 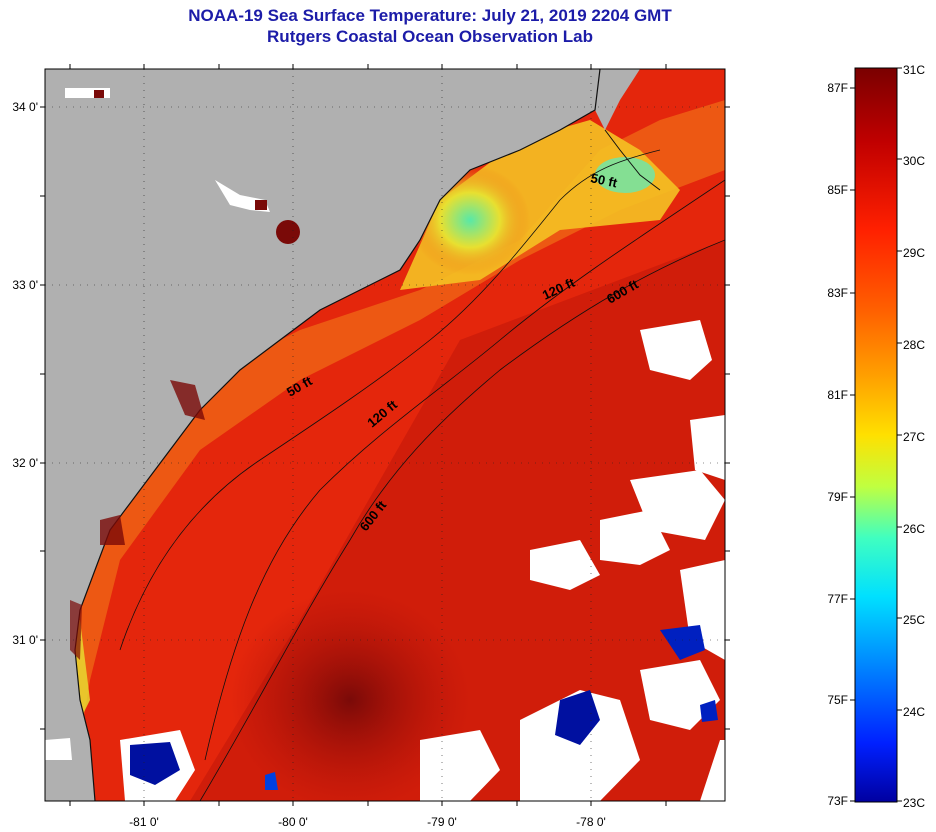 What do you see at coordinates (25, 463) in the screenshot?
I see `lat-label-32: 32 0'` at bounding box center [25, 463].